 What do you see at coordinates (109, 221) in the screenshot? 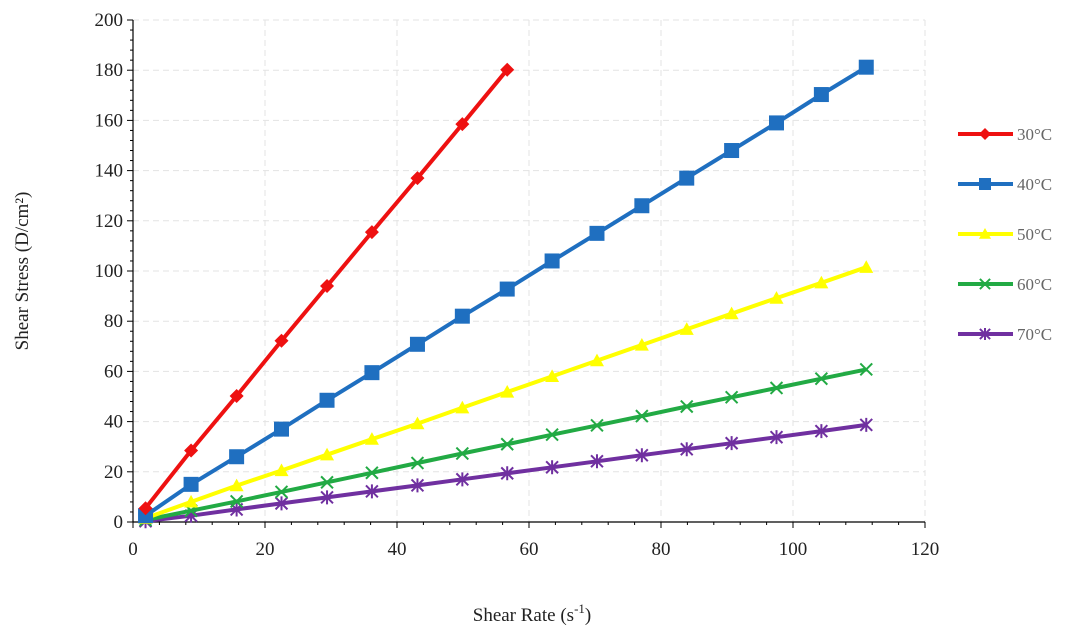
I see `y-tick-label: 120` at bounding box center [109, 221].